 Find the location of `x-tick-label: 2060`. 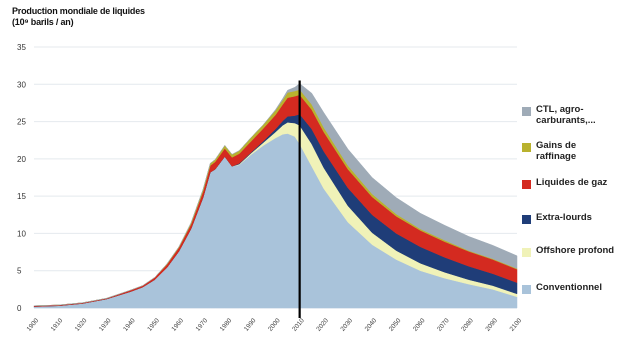

x-tick-label: 2060 is located at coordinates (419, 325).